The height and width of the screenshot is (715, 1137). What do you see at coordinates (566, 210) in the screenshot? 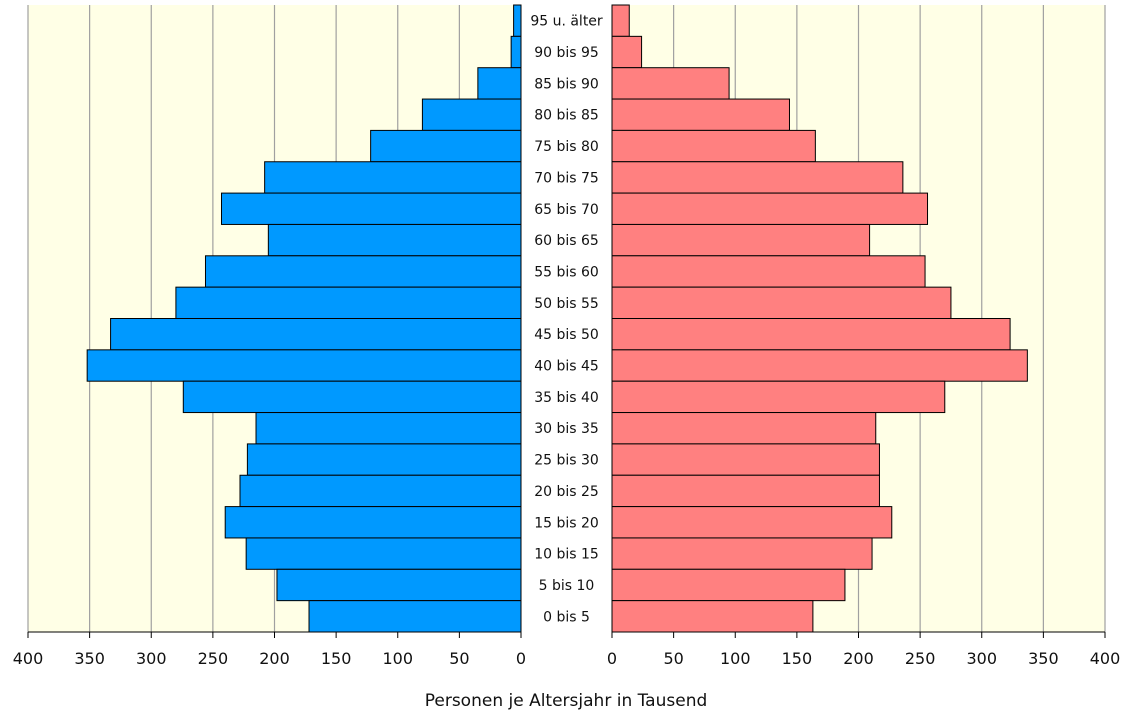
I see `age-label-6: 65 bis 70` at bounding box center [566, 210].